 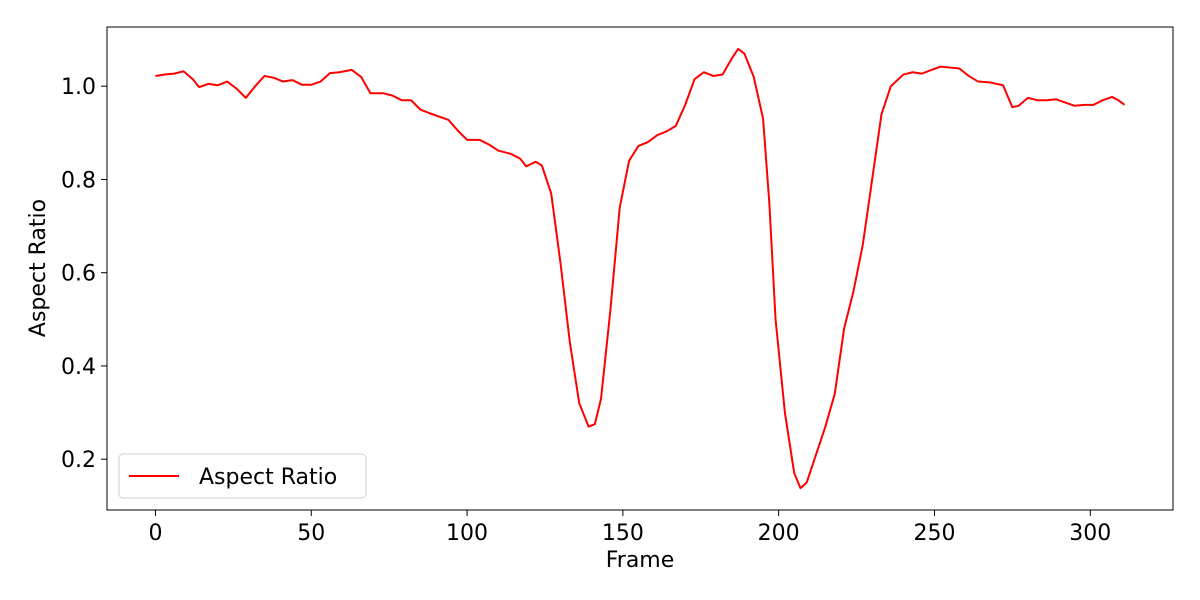 What do you see at coordinates (1090, 533) in the screenshot?
I see `x-tick-label: 300` at bounding box center [1090, 533].